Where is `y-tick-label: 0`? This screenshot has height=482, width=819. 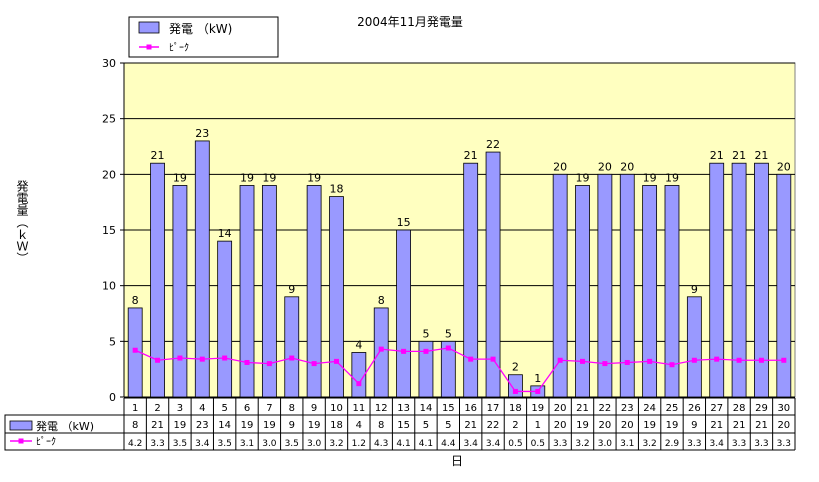 y-tick-label: 0 is located at coordinates (112, 397).